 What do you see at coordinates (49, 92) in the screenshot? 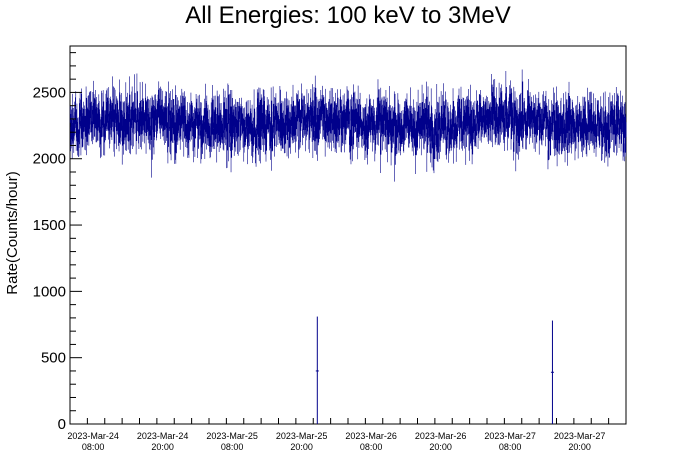
I see `y-tick-label: 2500` at bounding box center [49, 92].